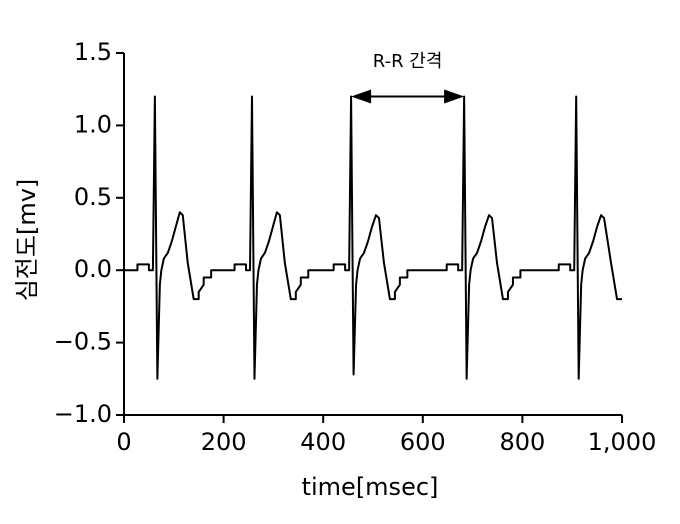 This screenshot has width=680, height=524. What do you see at coordinates (323, 442) in the screenshot?
I see `x-tick-label: 400` at bounding box center [323, 442].